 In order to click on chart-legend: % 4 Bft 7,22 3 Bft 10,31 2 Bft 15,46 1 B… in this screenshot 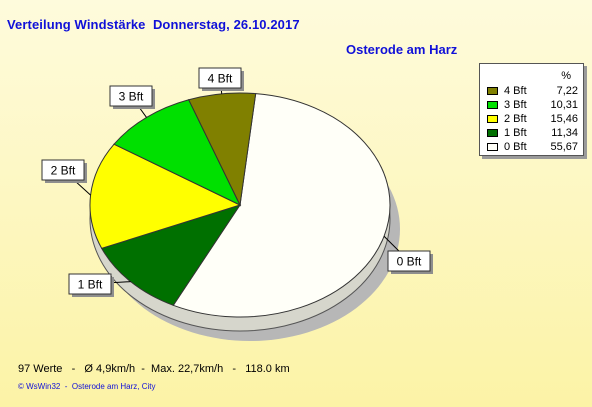, I will do `click(531, 109)`.